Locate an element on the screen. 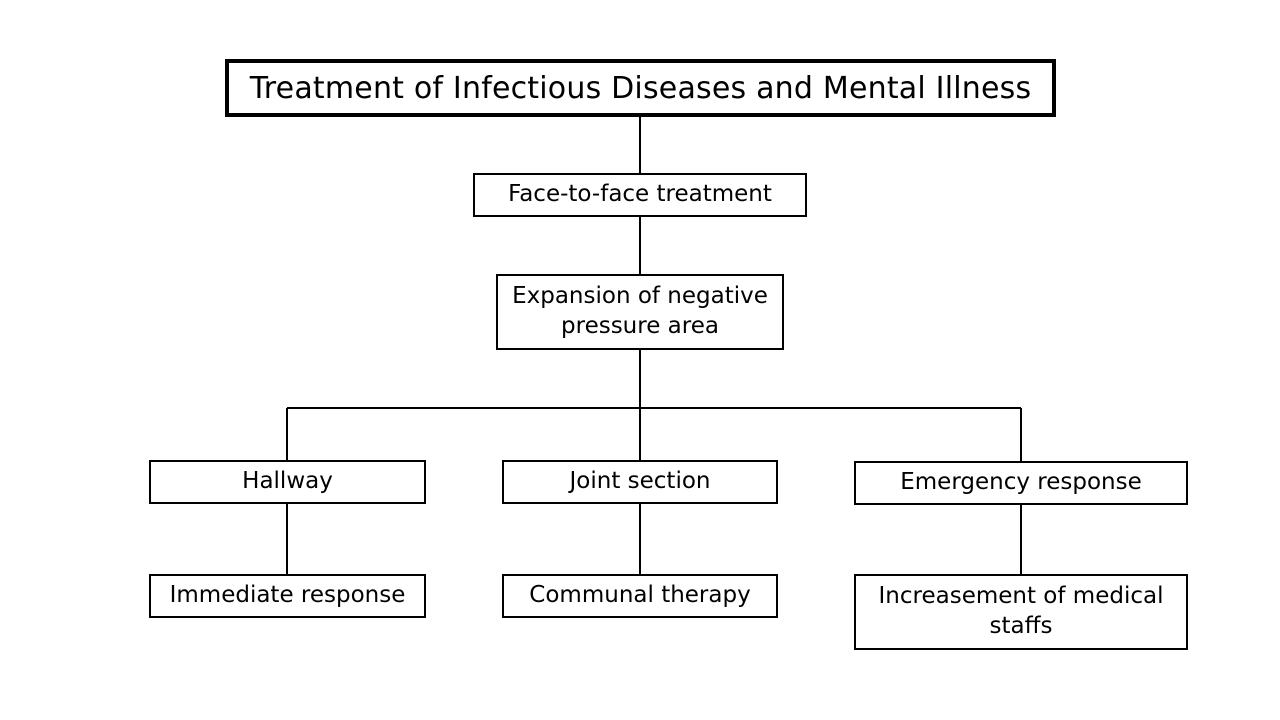 The image size is (1280, 720). communal-therapy-node: Communal therapy is located at coordinates (640, 596).